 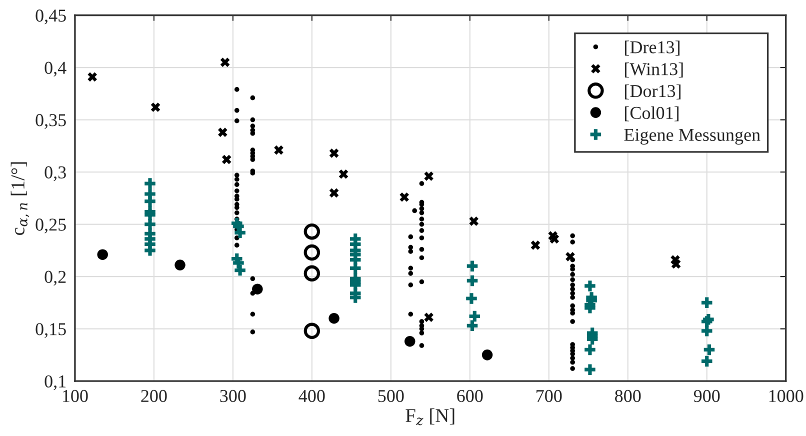 What do you see at coordinates (154, 396) in the screenshot?
I see `x-tick-label: 200` at bounding box center [154, 396].